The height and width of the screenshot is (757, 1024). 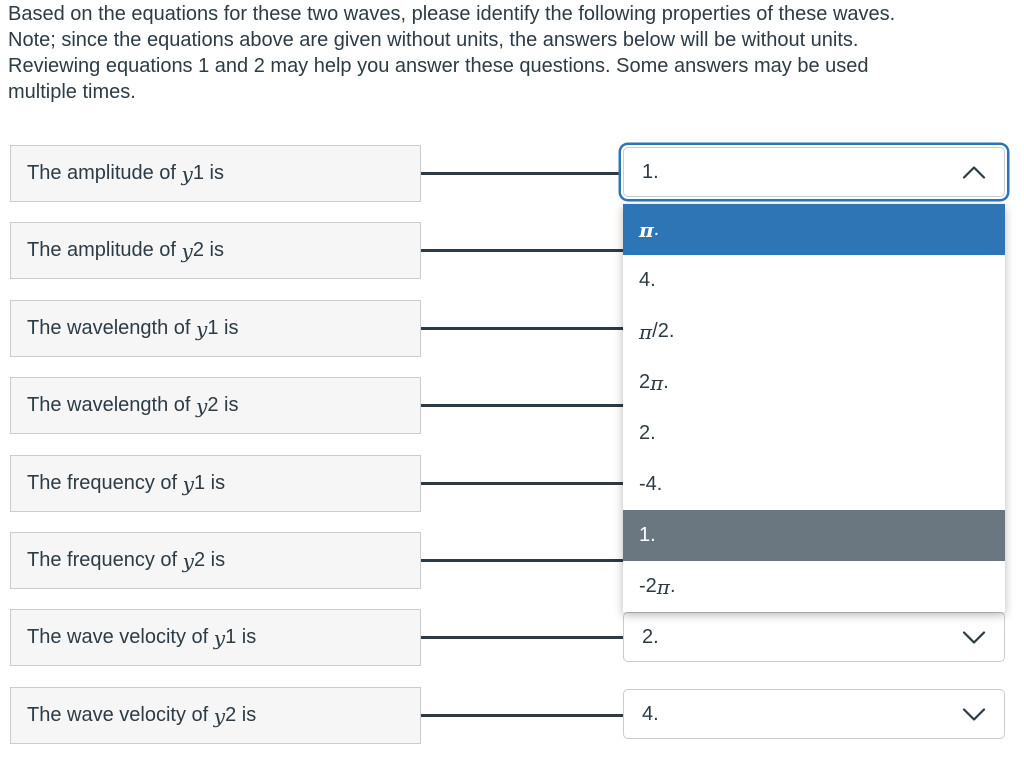 What do you see at coordinates (814, 535) in the screenshot?
I see `dropdown-option: 1.` at bounding box center [814, 535].